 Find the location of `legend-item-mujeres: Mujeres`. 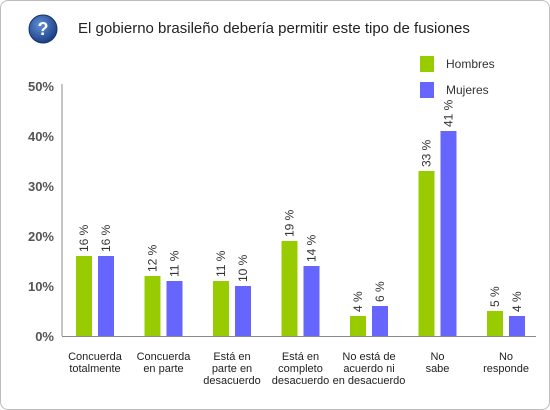

legend-item-mujeres: Mujeres is located at coordinates (457, 90).